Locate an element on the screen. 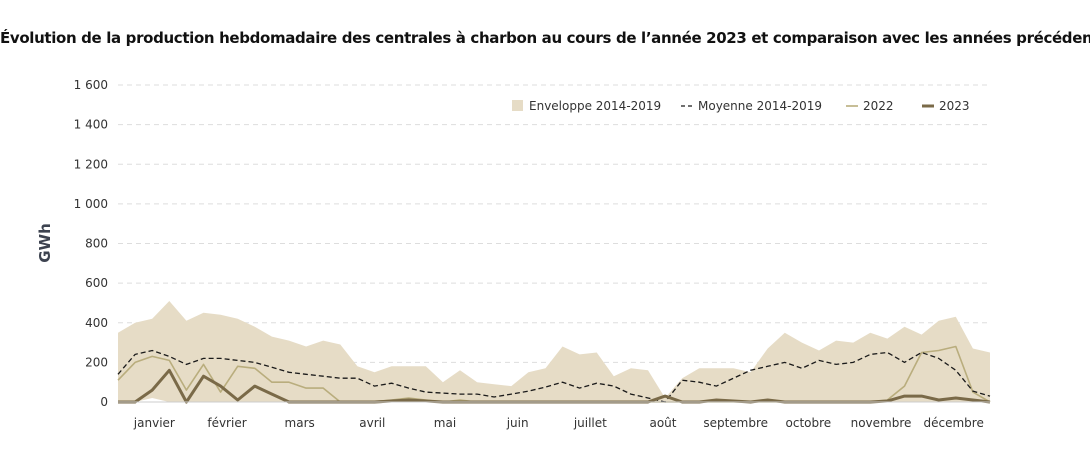 The image size is (1090, 467). y-axis-label: GWh is located at coordinates (45, 243).